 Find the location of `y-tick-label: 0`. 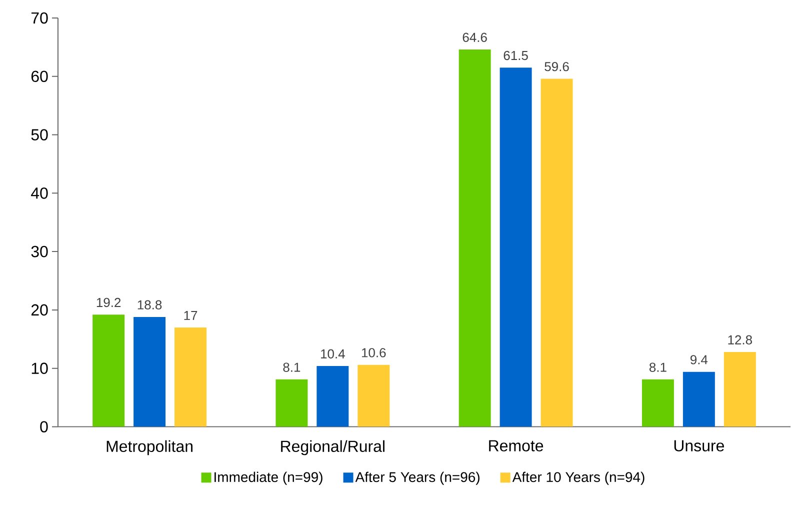

y-tick-label: 0 is located at coordinates (44, 427).